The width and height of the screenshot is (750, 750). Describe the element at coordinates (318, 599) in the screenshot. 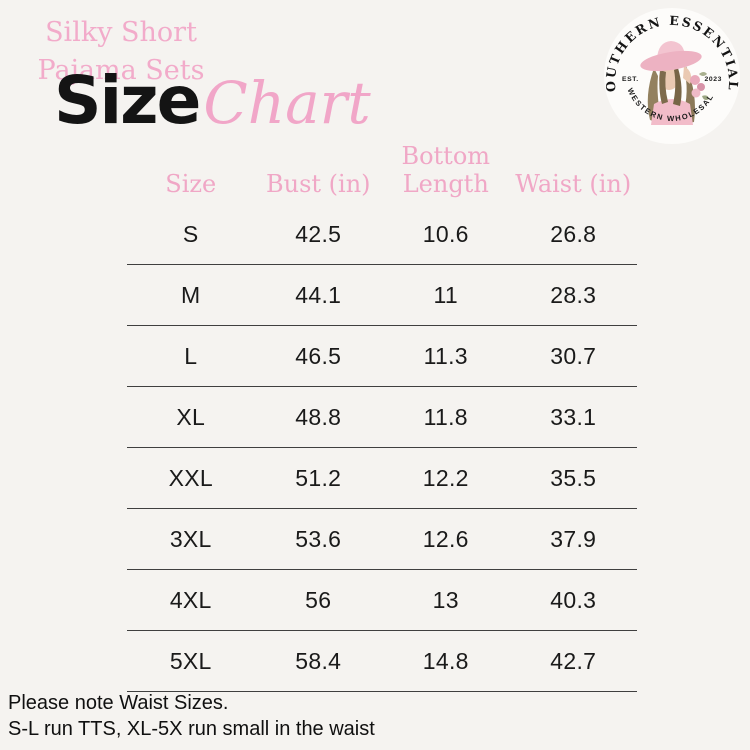

I see `cell-bust: 56` at that location.